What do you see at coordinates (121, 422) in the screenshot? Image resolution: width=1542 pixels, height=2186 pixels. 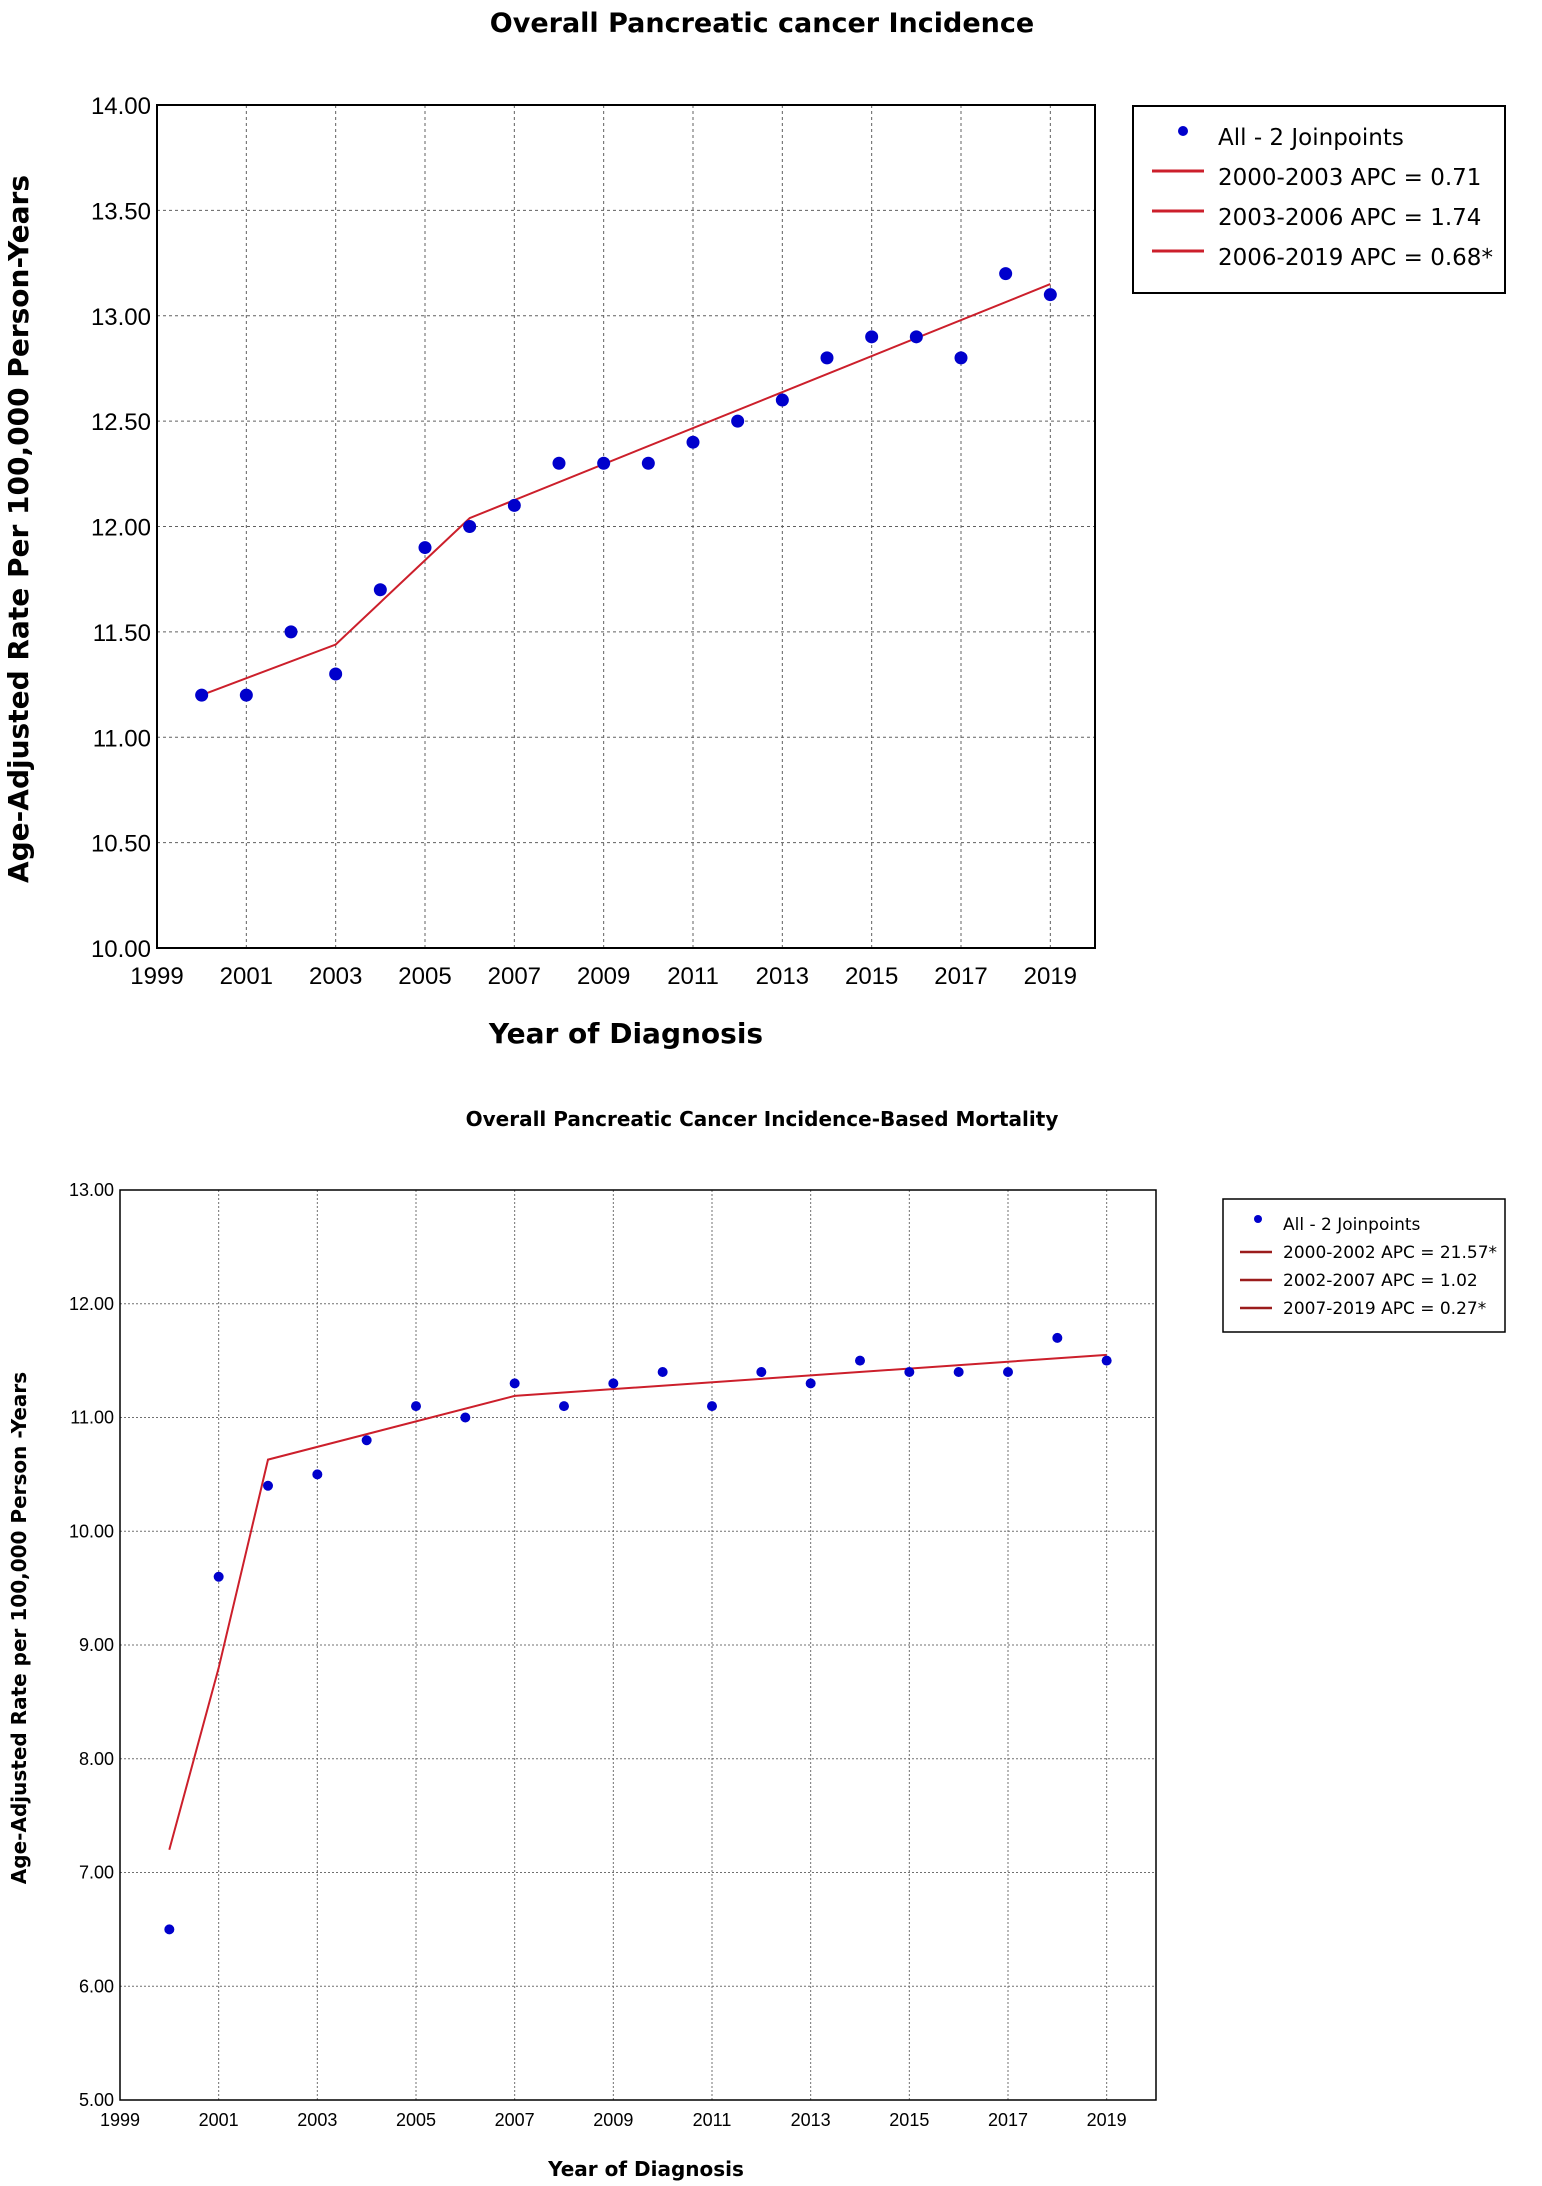 I see `y-tick-label: 12.50` at bounding box center [121, 422].